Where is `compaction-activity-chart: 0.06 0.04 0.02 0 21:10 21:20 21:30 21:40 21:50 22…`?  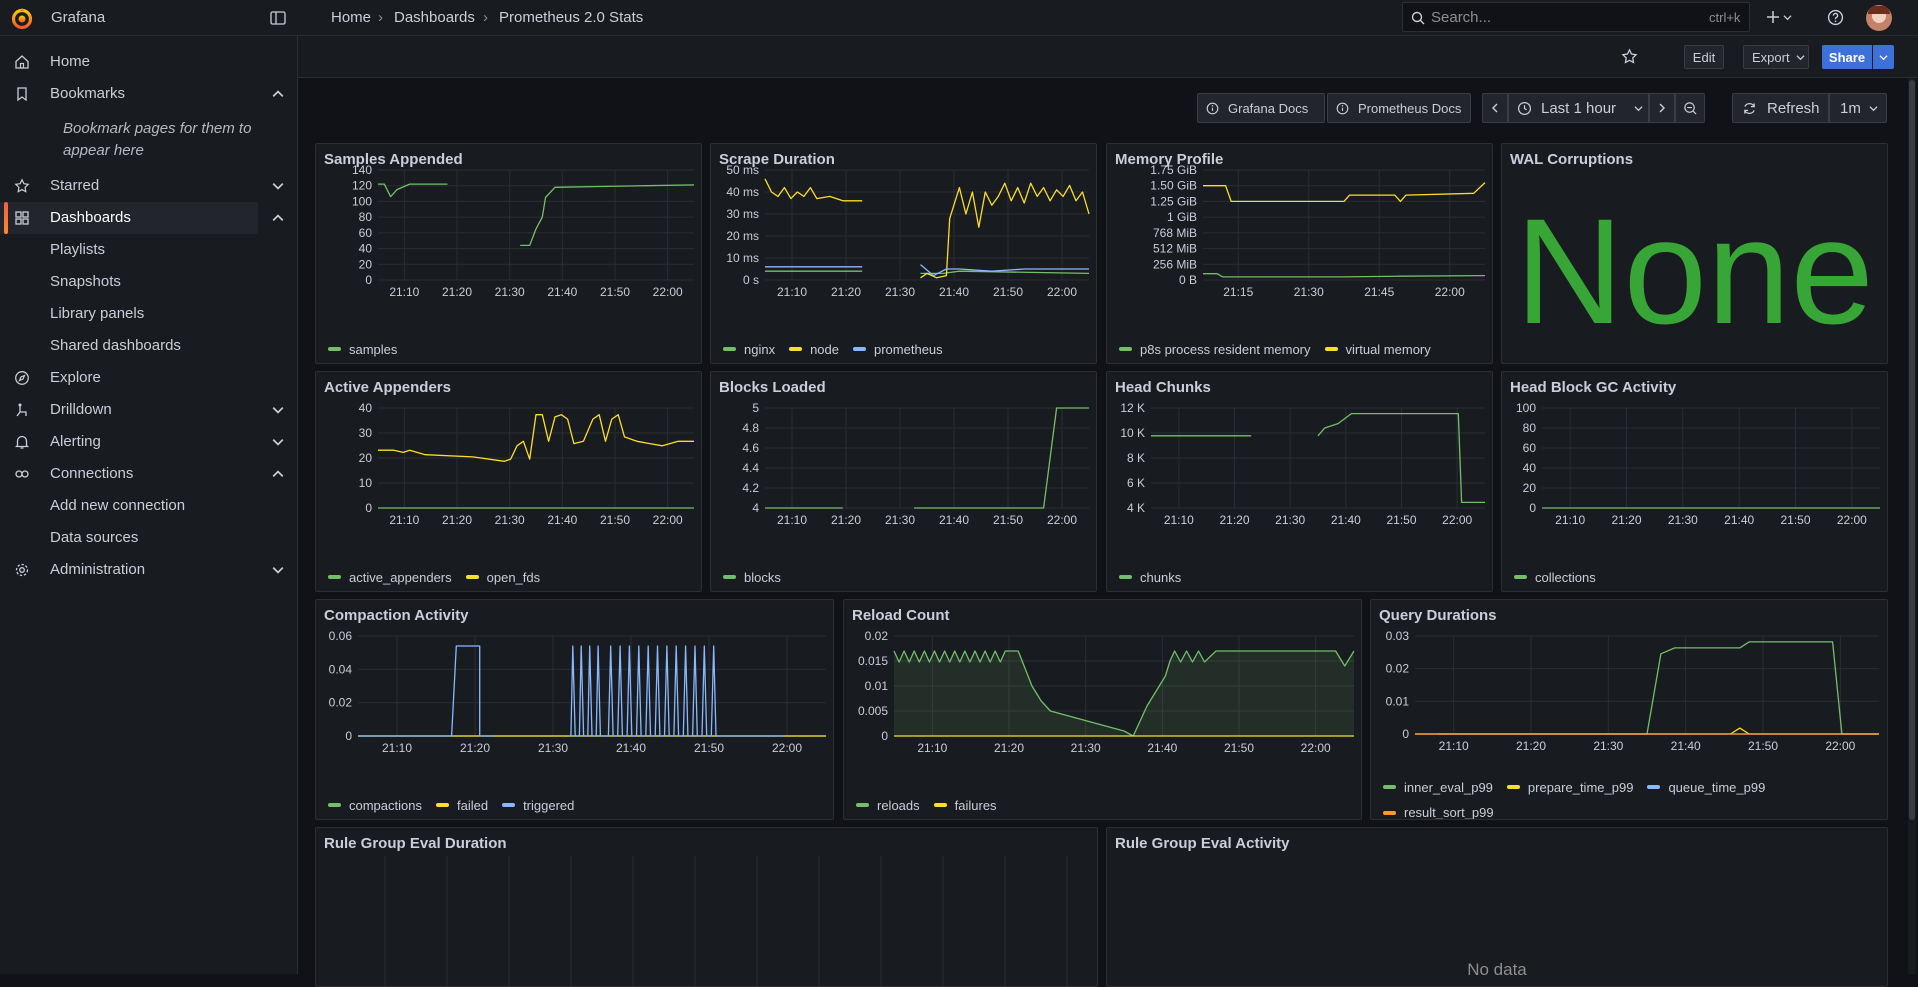
compaction-activity-chart: 0.06 0.04 0.02 0 21:10 21:20 21:30 21:40 21:50 22… is located at coordinates (575, 710).